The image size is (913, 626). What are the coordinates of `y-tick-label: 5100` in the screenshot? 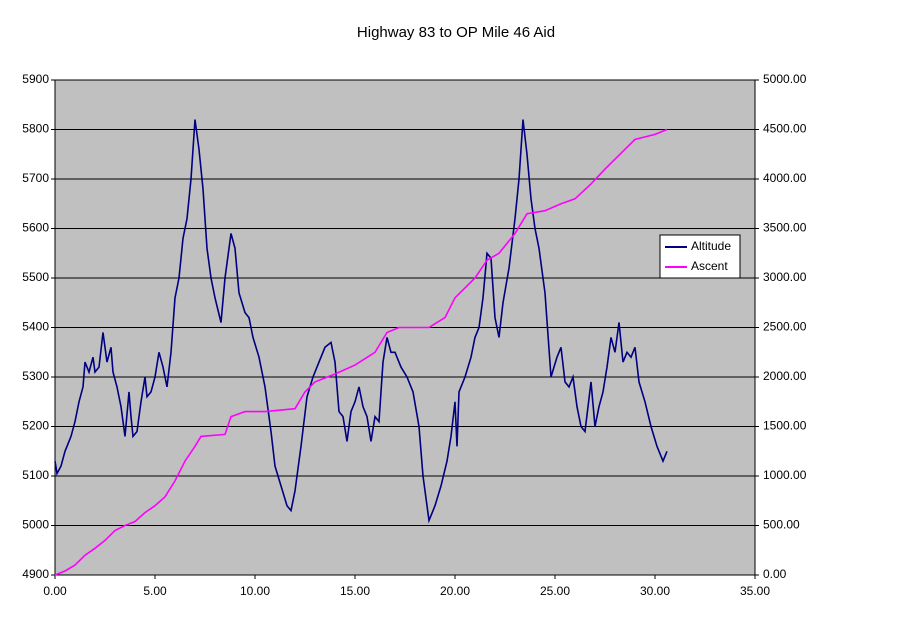 It's located at (35, 475).